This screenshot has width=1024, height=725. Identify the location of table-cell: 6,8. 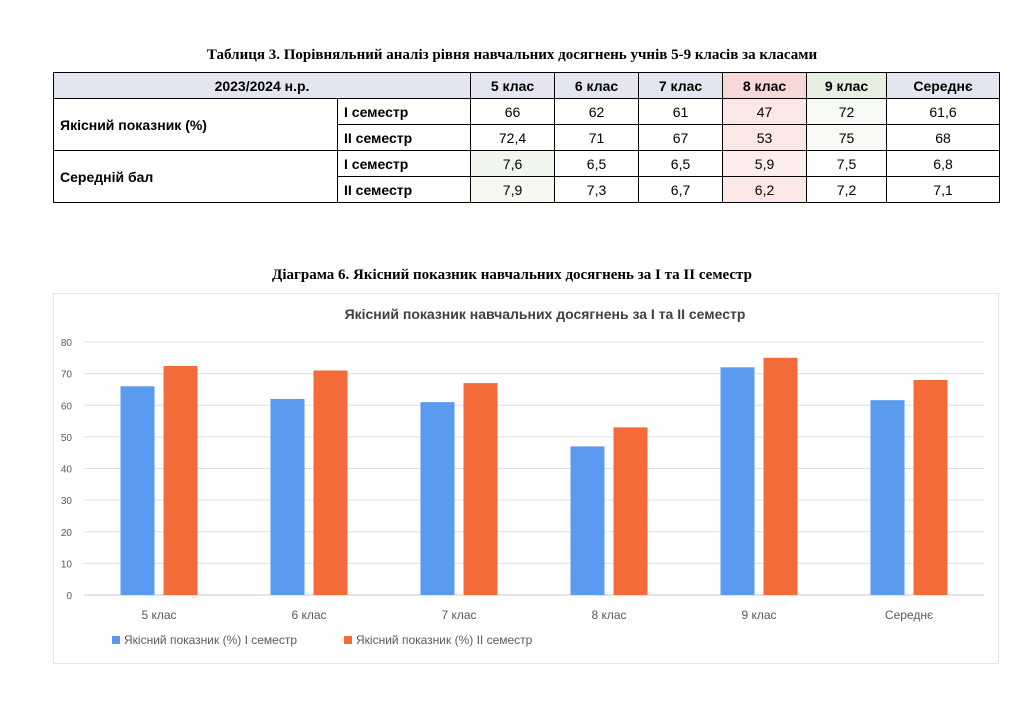
(943, 163).